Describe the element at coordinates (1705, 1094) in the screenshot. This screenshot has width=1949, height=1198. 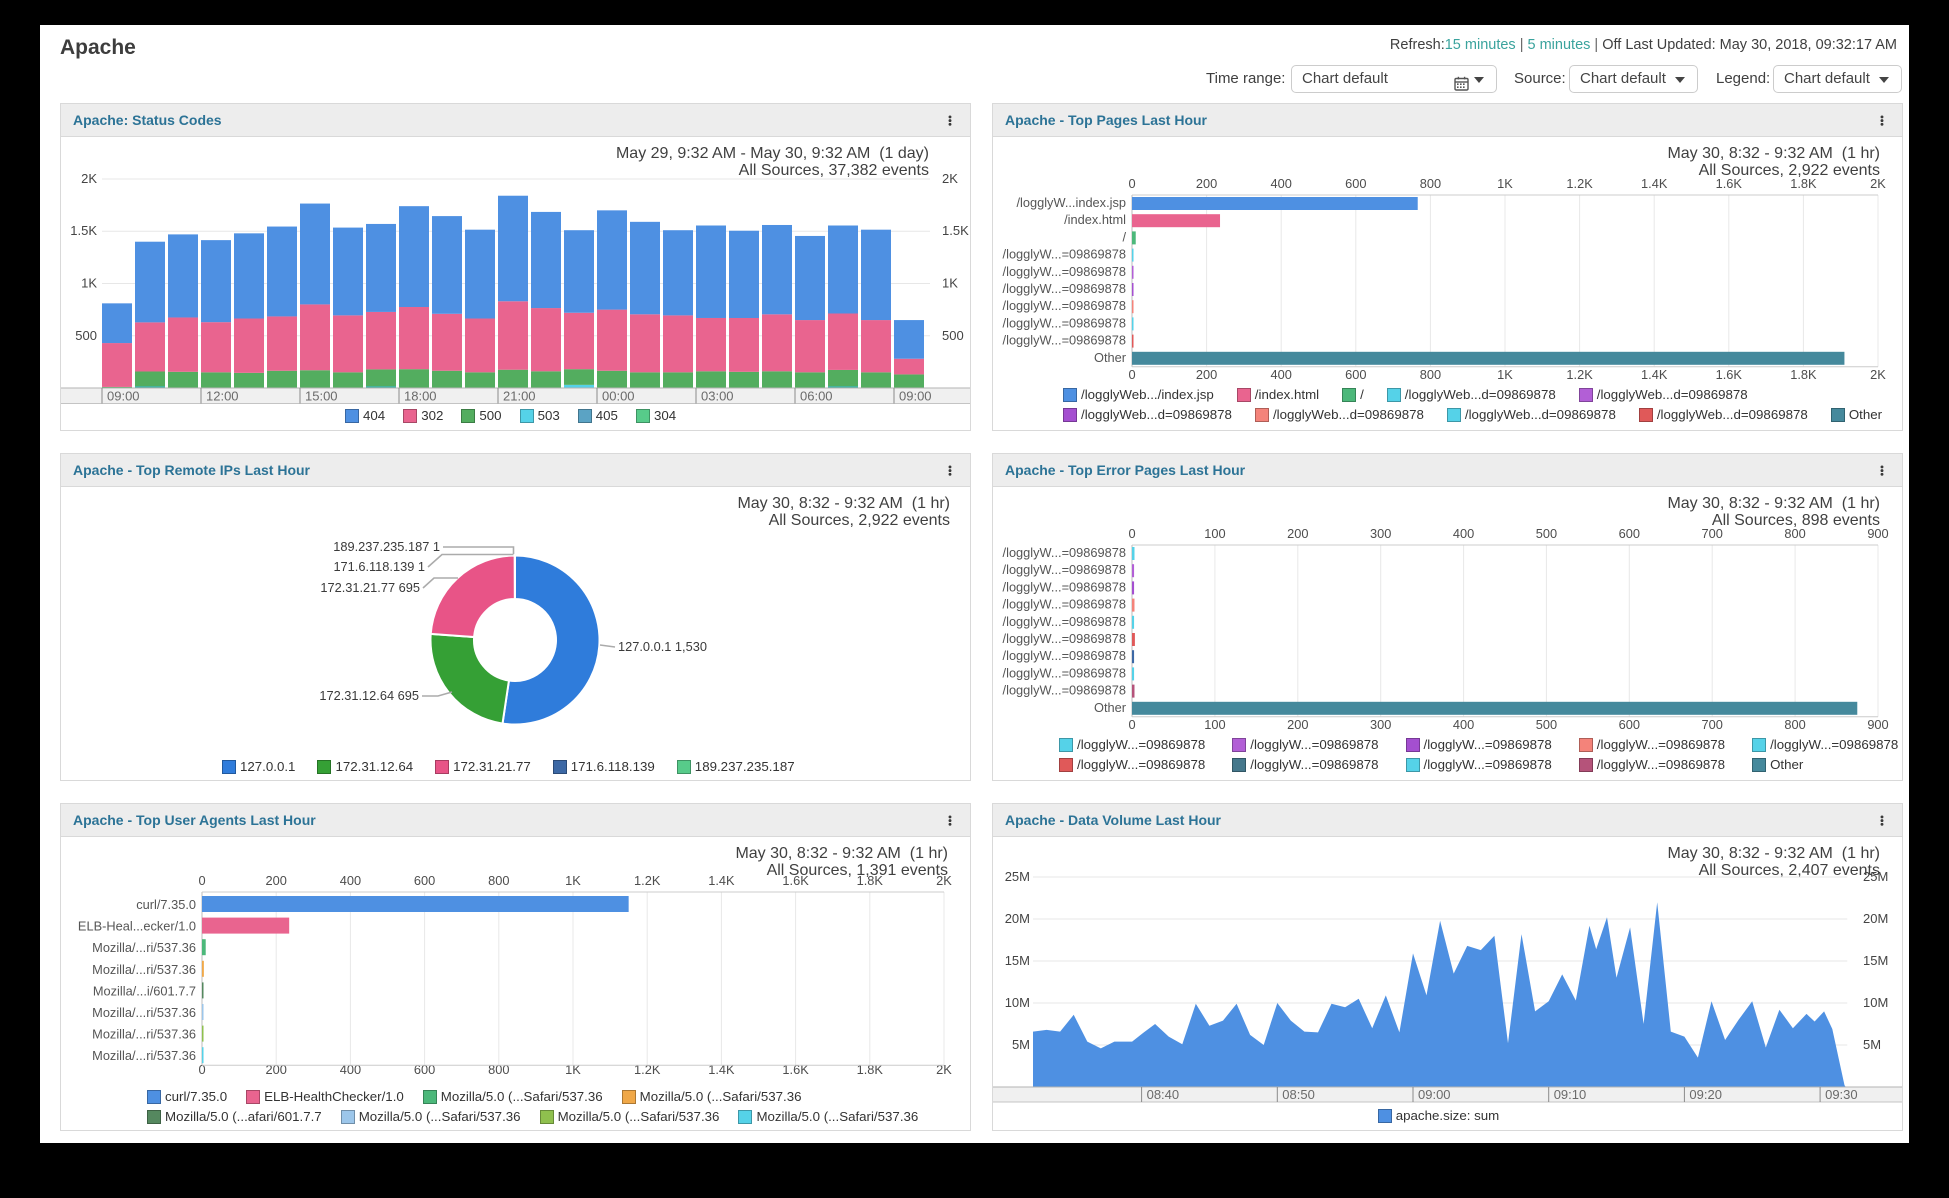
I see `svg-text: 09:20` at that location.